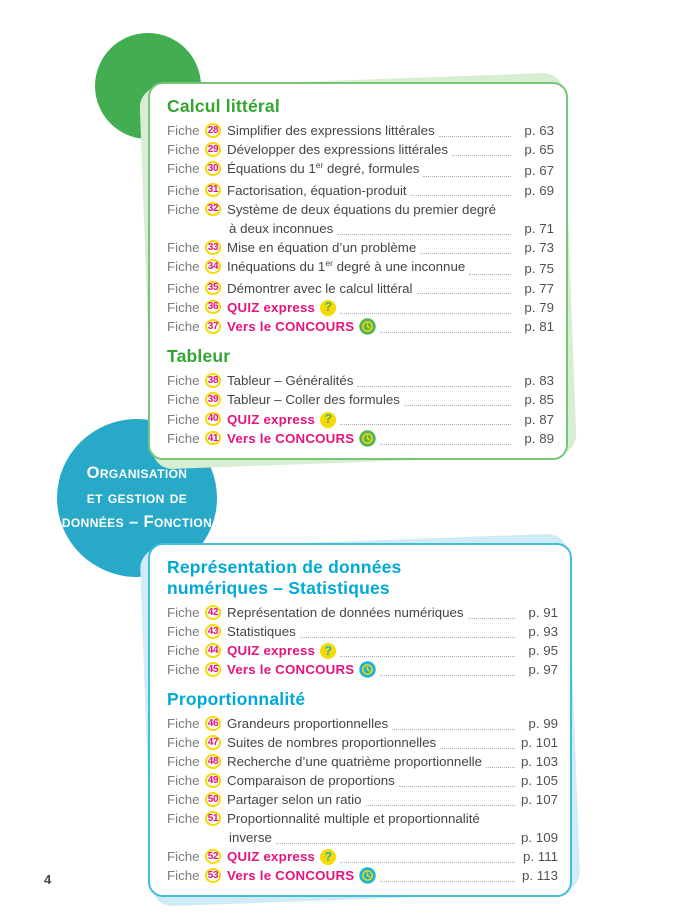  What do you see at coordinates (543, 631) in the screenshot?
I see `page-ref: p. 93` at bounding box center [543, 631].